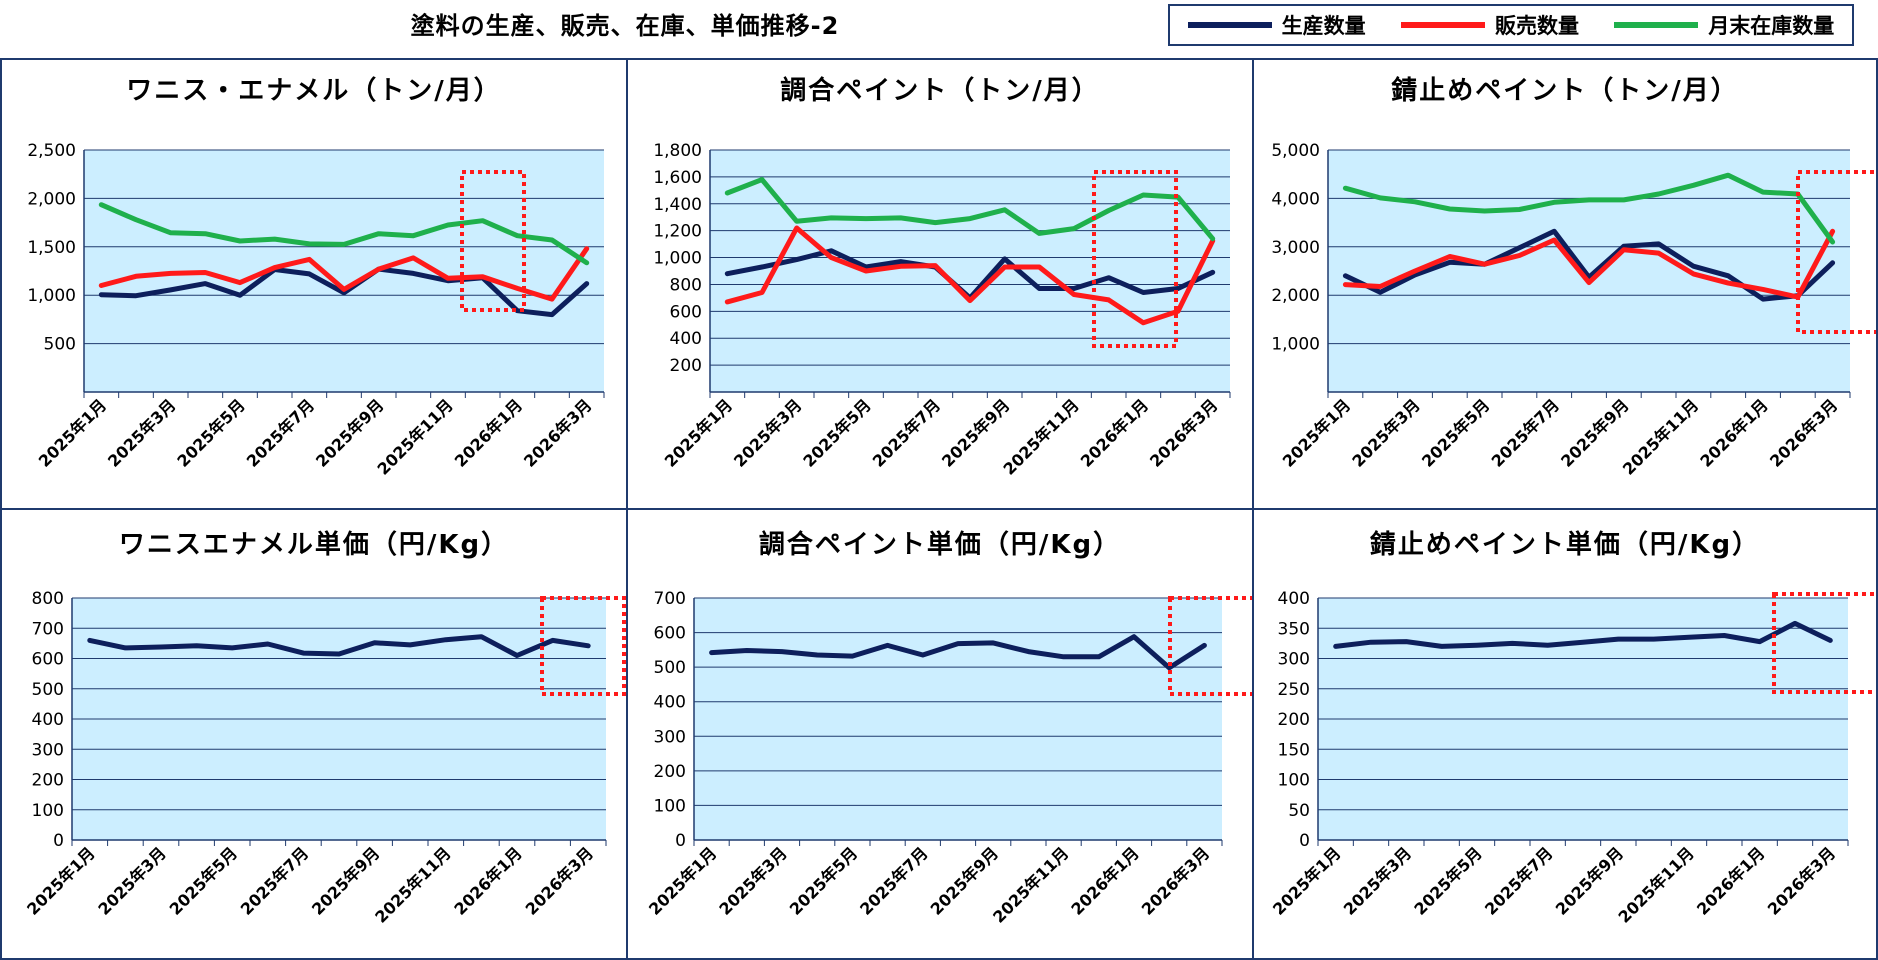 This screenshot has width=1878, height=960. Describe the element at coordinates (1299, 811) in the screenshot. I see `y-tick-label: 50` at that location.